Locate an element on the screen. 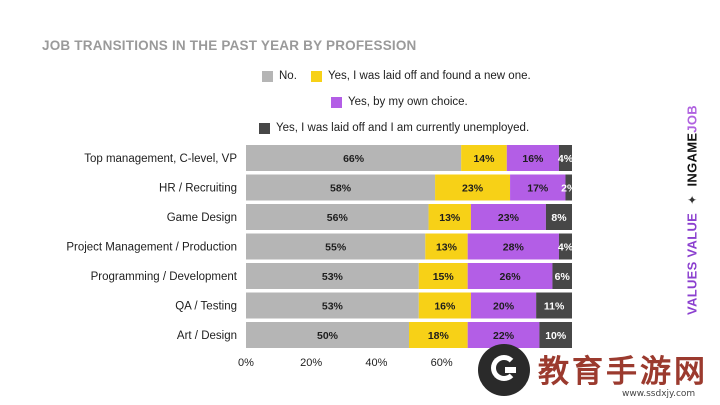  data-label: 50% is located at coordinates (328, 336).